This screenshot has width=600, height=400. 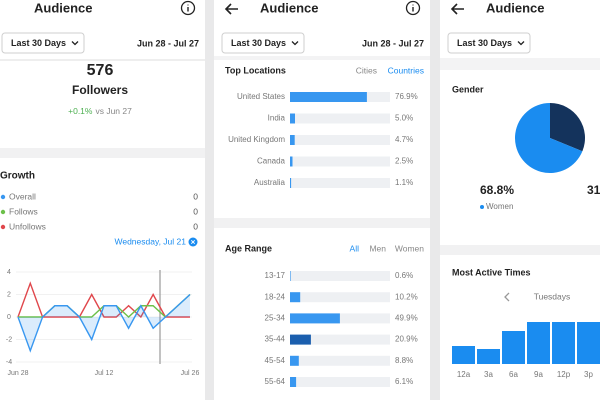 I want to click on tab: All, so click(x=355, y=248).